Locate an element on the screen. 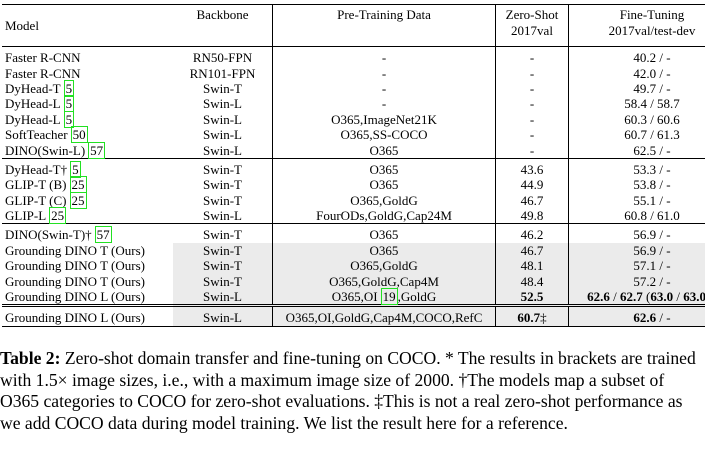  cell-text: O365,ImageNet21K is located at coordinates (384, 119).